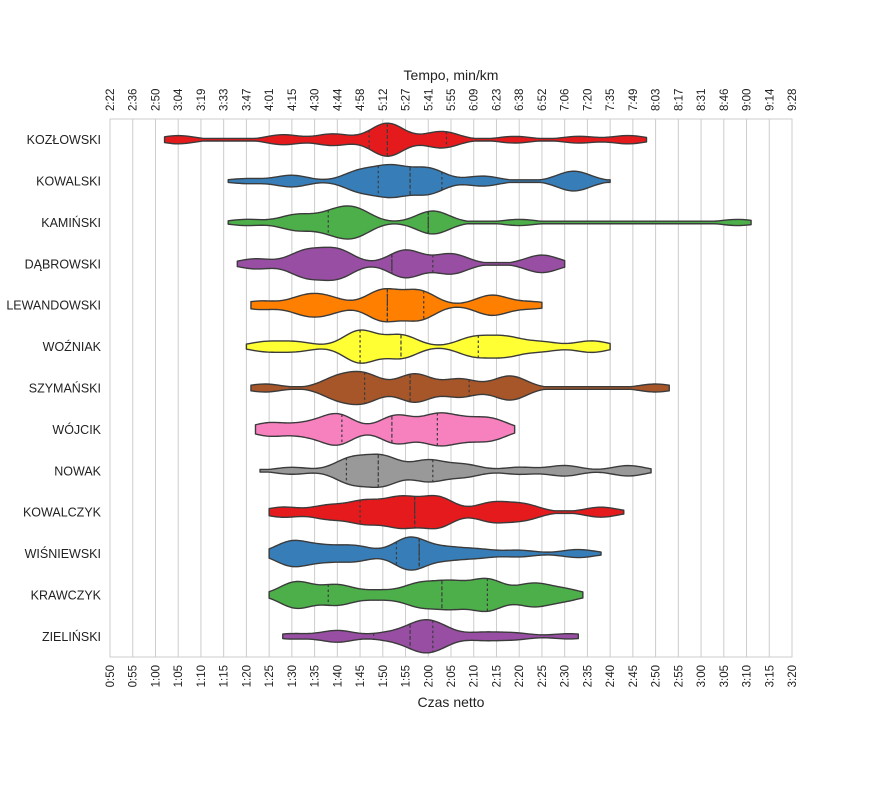 The image size is (880, 800). What do you see at coordinates (53, 306) in the screenshot?
I see `category-label: LEWANDOWSKI` at bounding box center [53, 306].